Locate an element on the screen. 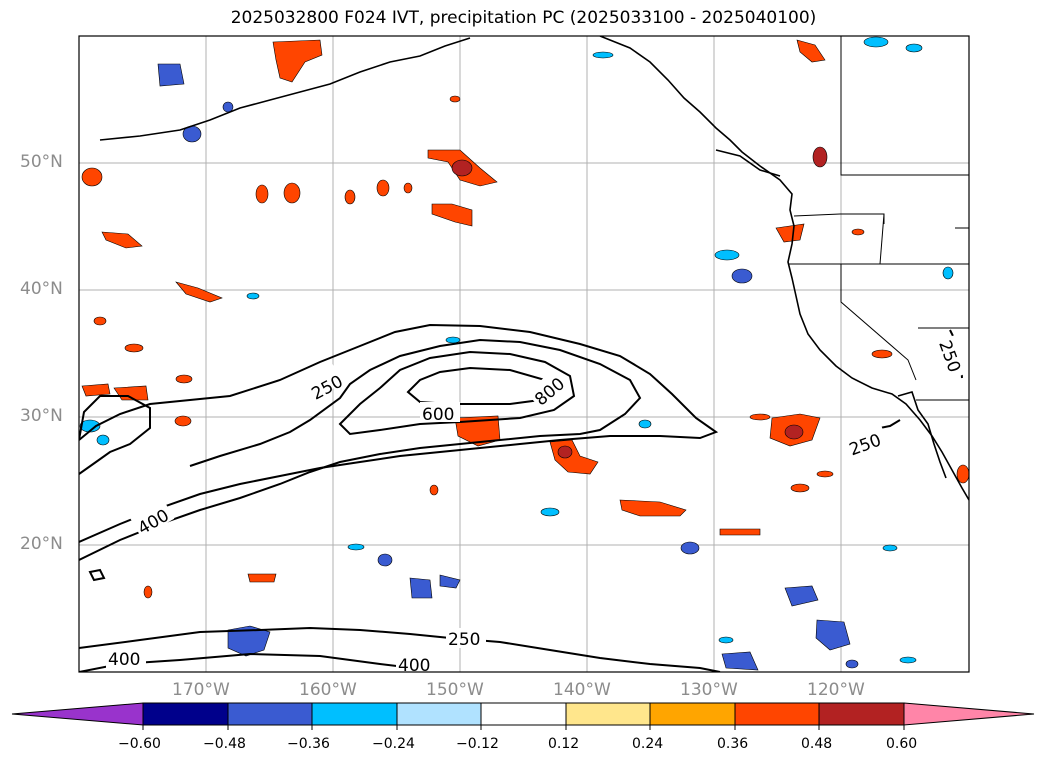 This screenshot has width=1047, height=765. lon-label: 170°W is located at coordinates (201, 690).